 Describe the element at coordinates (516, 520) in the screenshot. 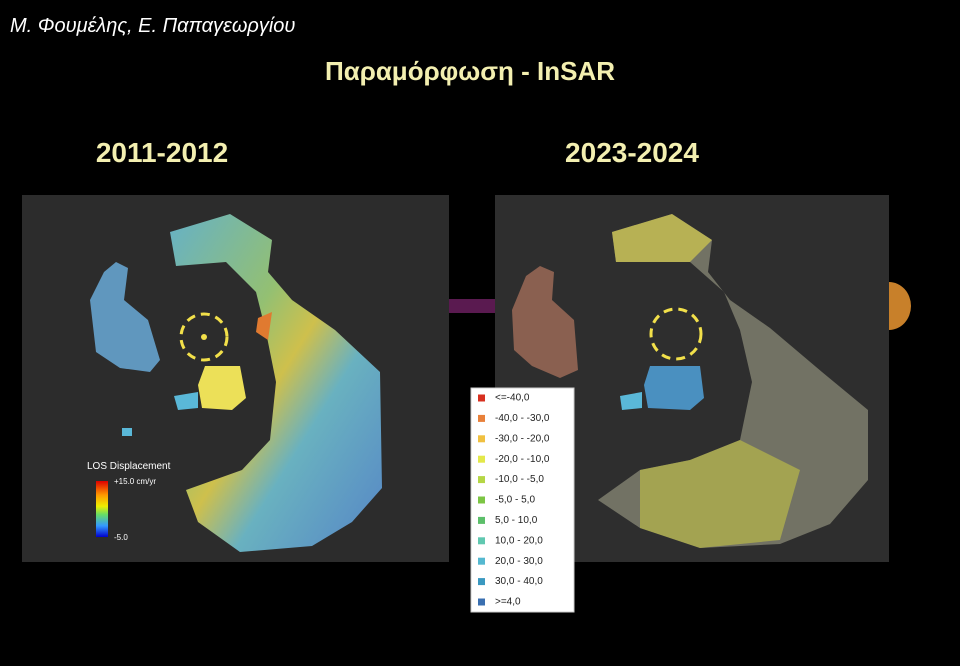

I see `legend-label: 5,0 - 10,0` at that location.